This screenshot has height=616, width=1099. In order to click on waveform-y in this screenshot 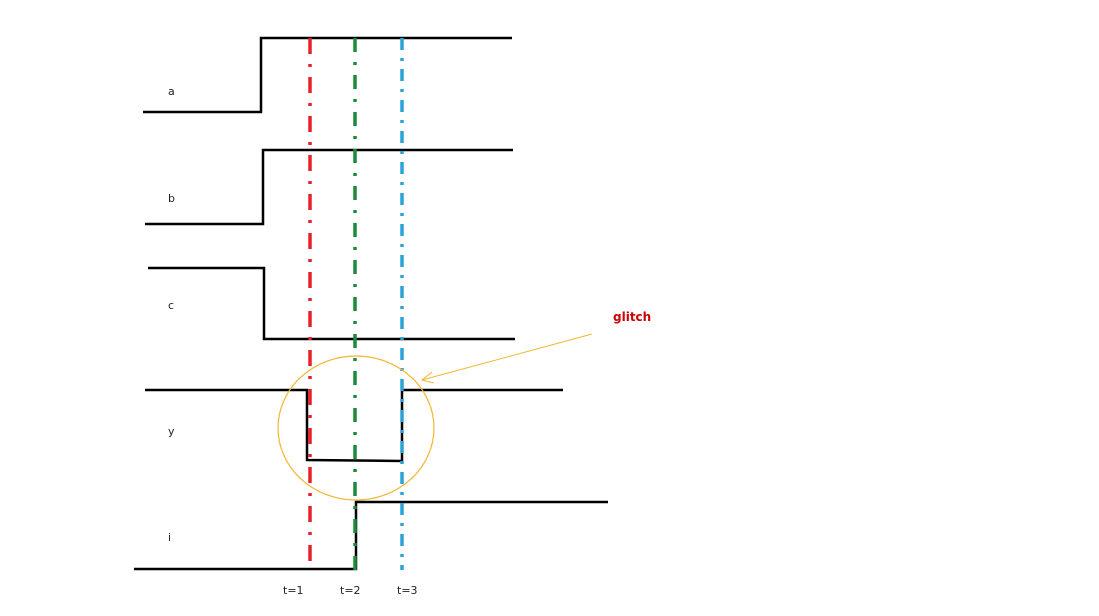, I will do `click(354, 425)`.